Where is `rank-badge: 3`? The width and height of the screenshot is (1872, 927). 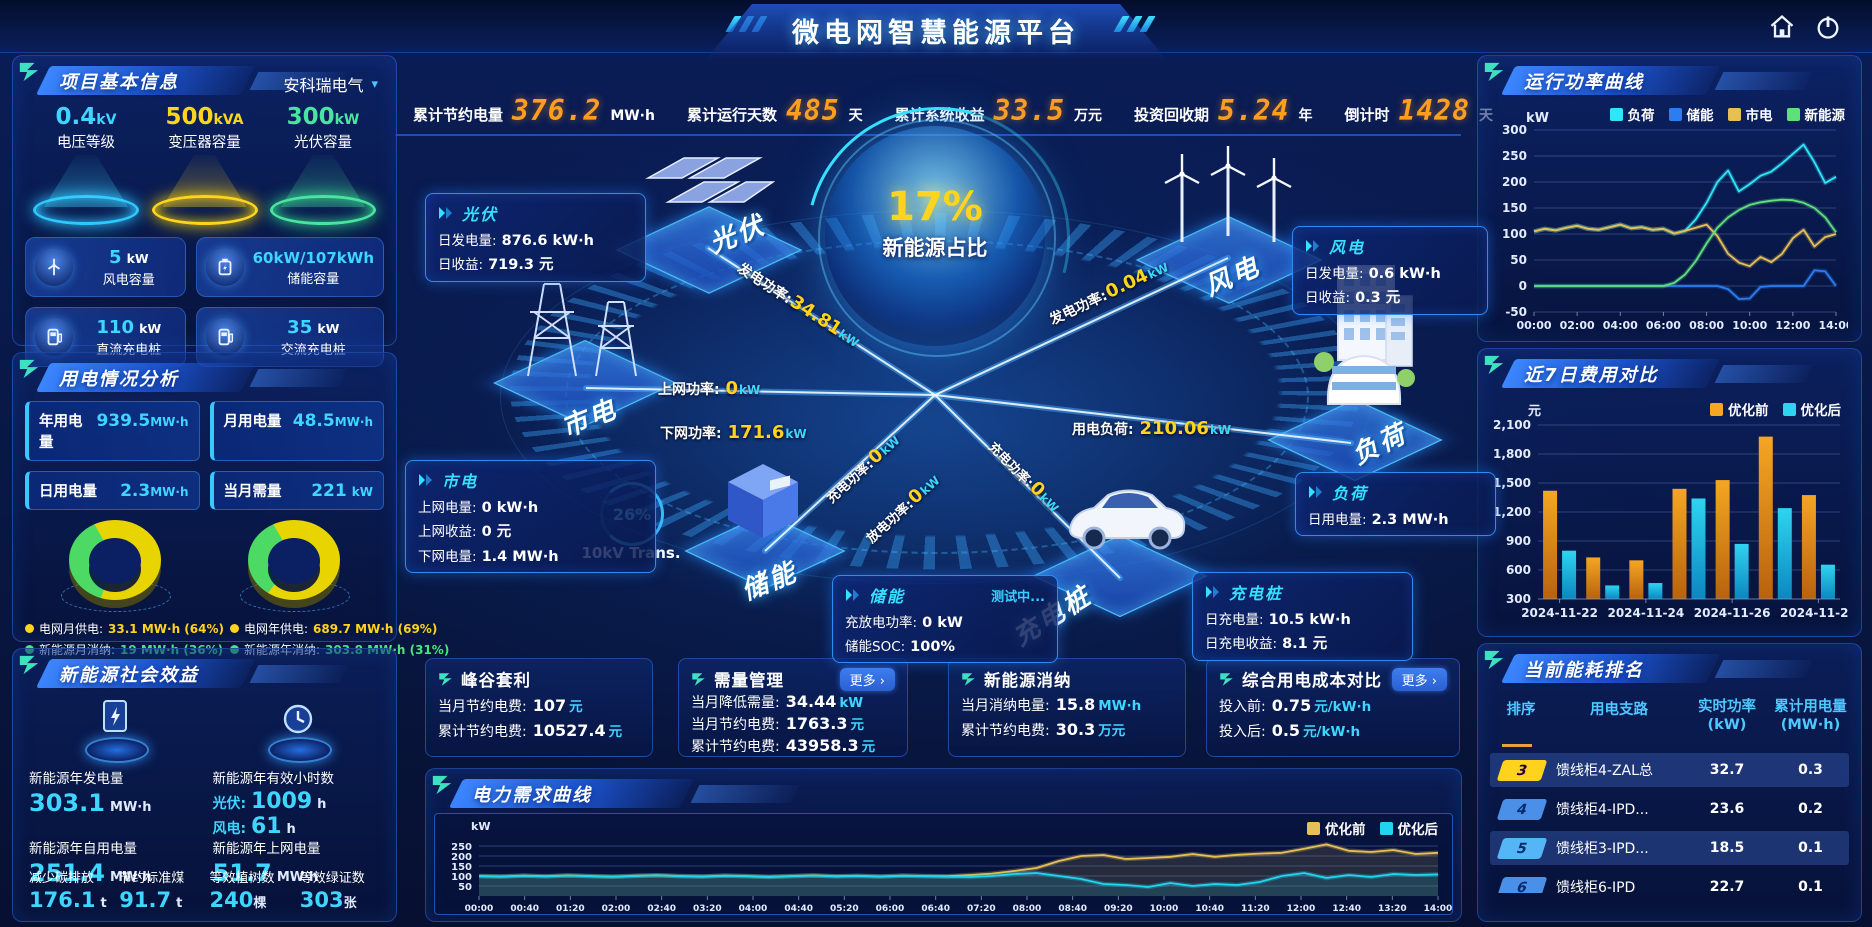
rank-badge: 3 is located at coordinates (1522, 770).